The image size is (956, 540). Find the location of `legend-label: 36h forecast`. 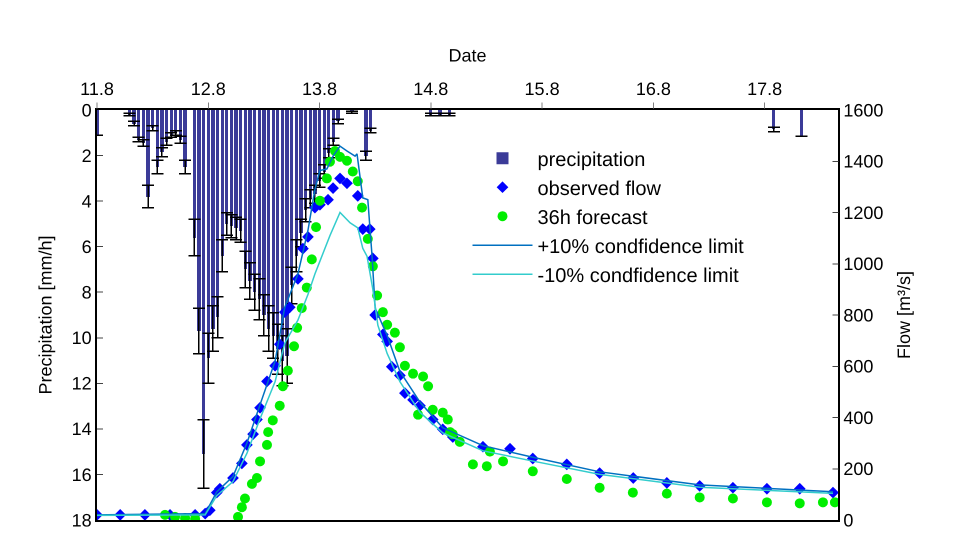

legend-label: 36h forecast is located at coordinates (593, 218).